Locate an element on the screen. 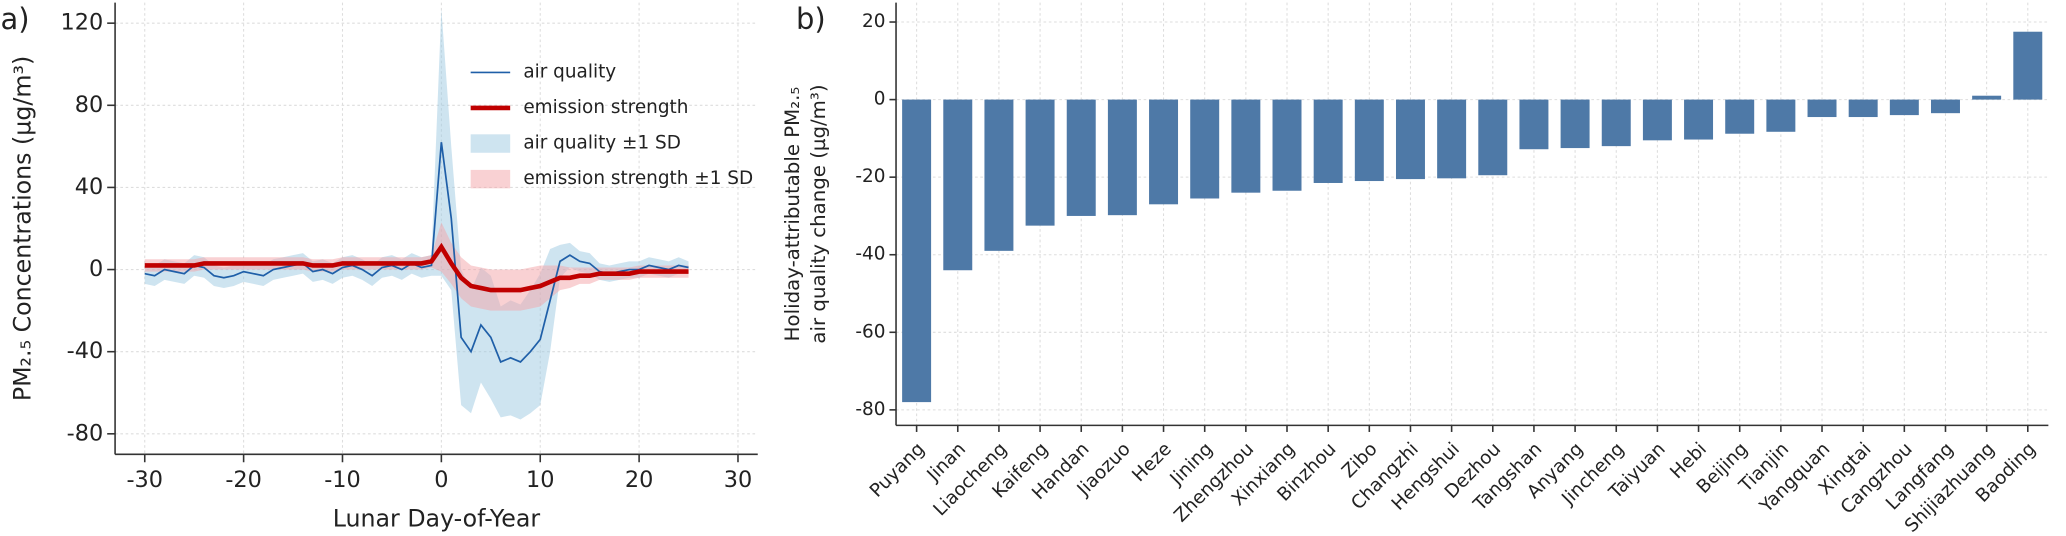  y-axis-label: air quality change (µg/m³) is located at coordinates (818, 213).